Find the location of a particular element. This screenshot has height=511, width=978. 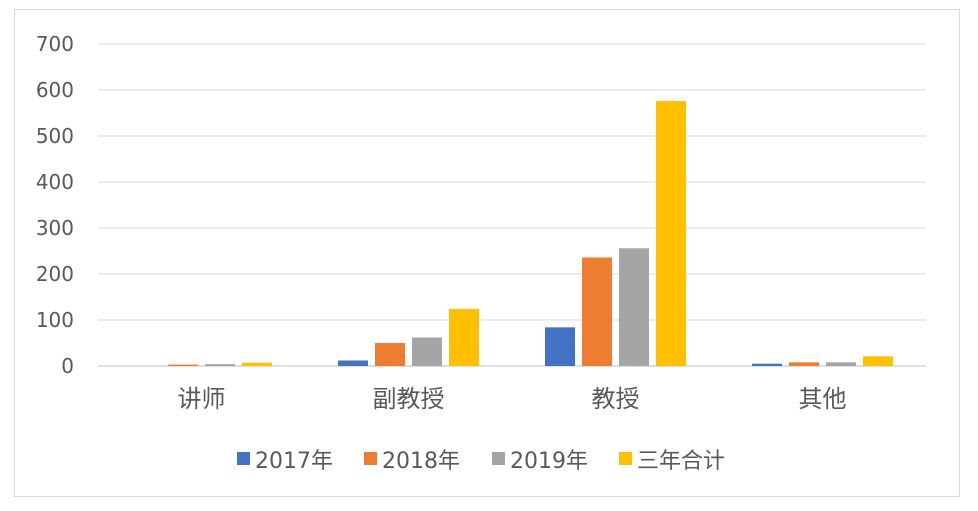

legend: 2017年 2018年 2019年 三年合计 is located at coordinates (481, 461).